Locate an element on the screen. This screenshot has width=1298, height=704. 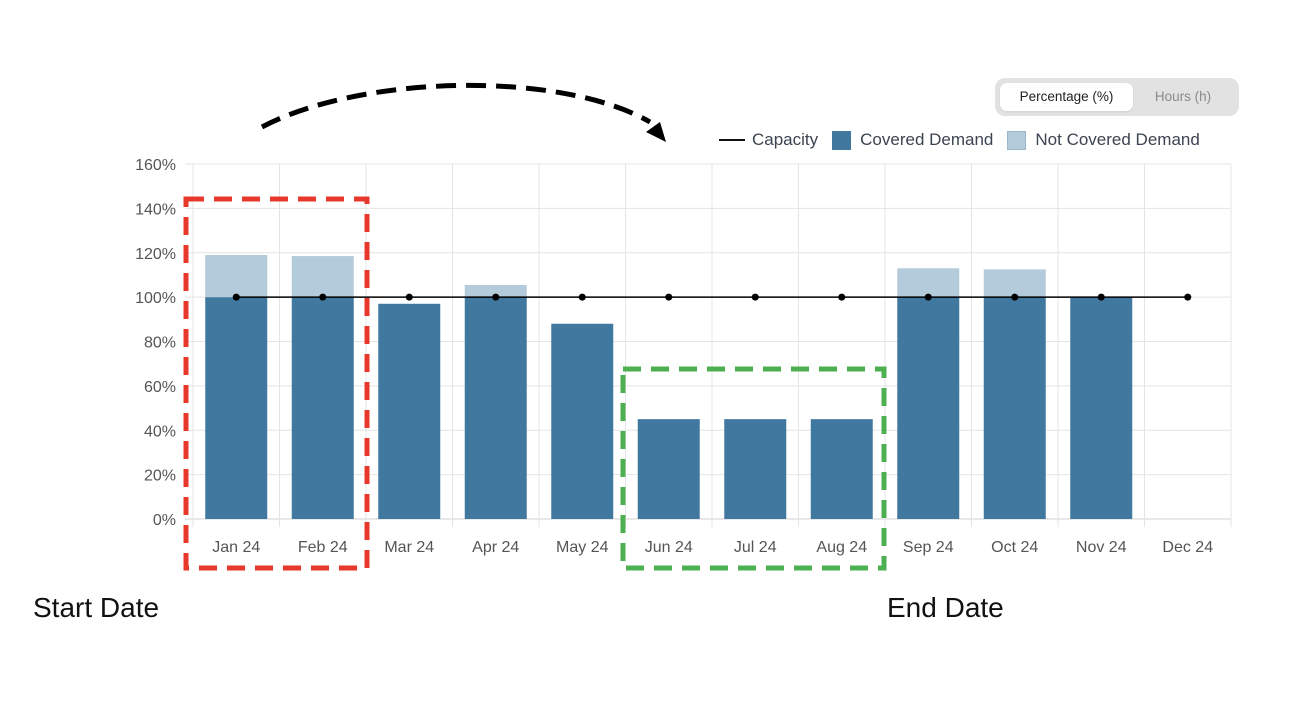
end-date-label: End Date is located at coordinates (945, 607).